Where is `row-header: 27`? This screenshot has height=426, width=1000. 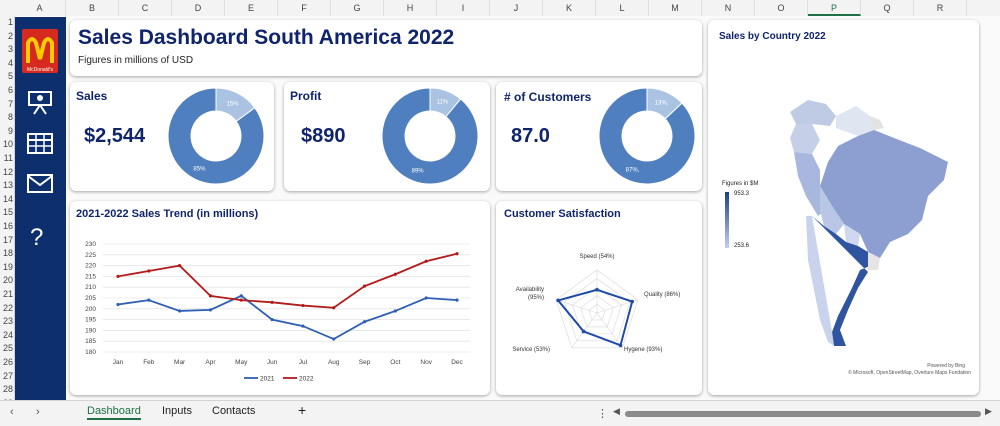 row-header: 27 is located at coordinates (7, 375).